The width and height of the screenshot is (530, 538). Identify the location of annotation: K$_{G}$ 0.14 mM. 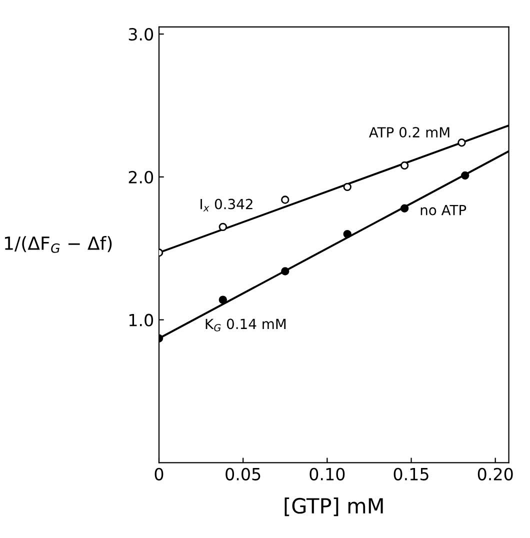
(246, 325).